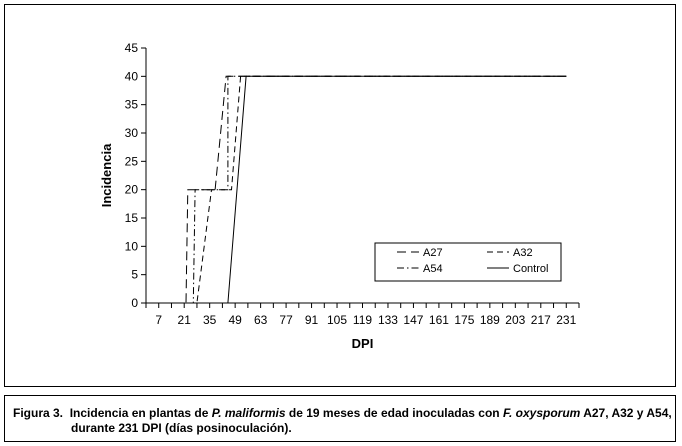  What do you see at coordinates (132, 246) in the screenshot?
I see `y-tick-label: 10` at bounding box center [132, 246].